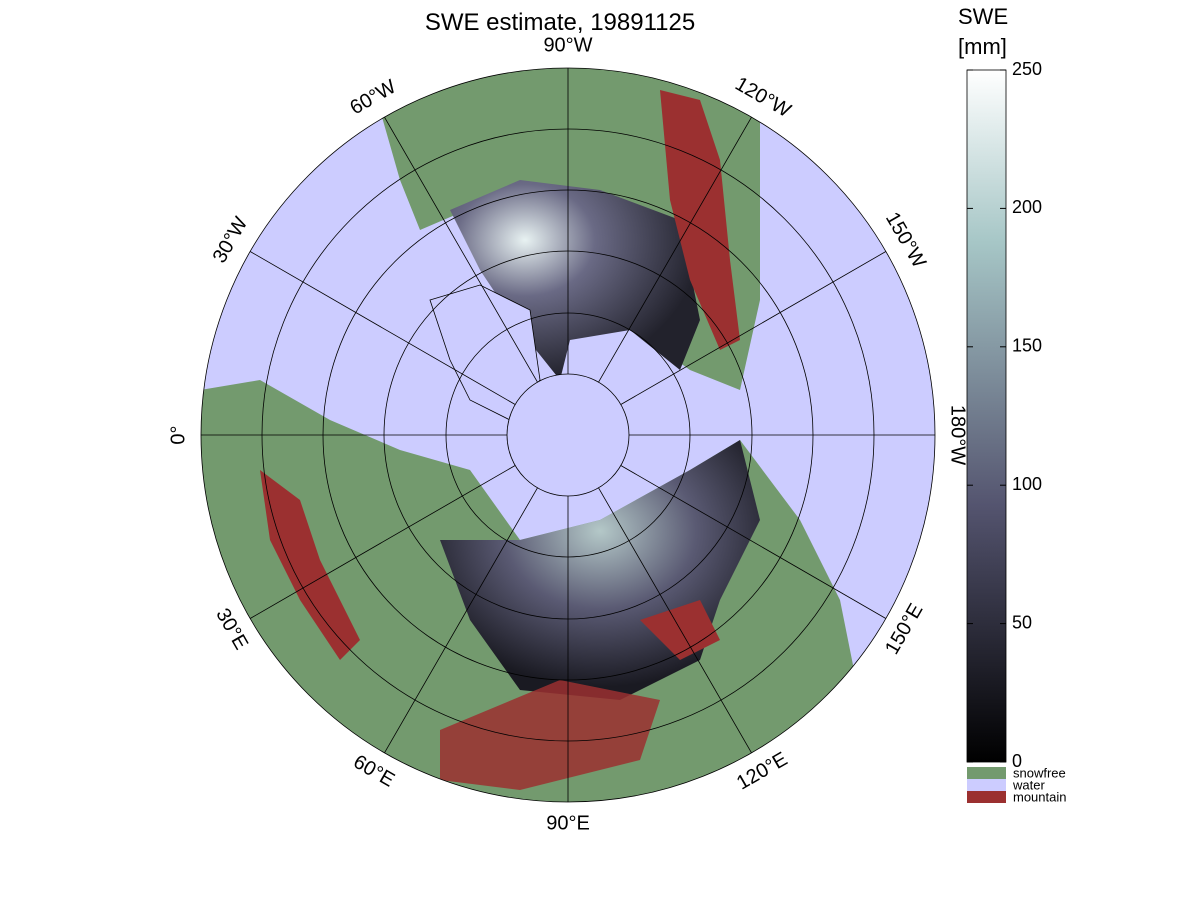 The height and width of the screenshot is (906, 1201). I want to click on colorbar-tick-label: 150, so click(1027, 346).